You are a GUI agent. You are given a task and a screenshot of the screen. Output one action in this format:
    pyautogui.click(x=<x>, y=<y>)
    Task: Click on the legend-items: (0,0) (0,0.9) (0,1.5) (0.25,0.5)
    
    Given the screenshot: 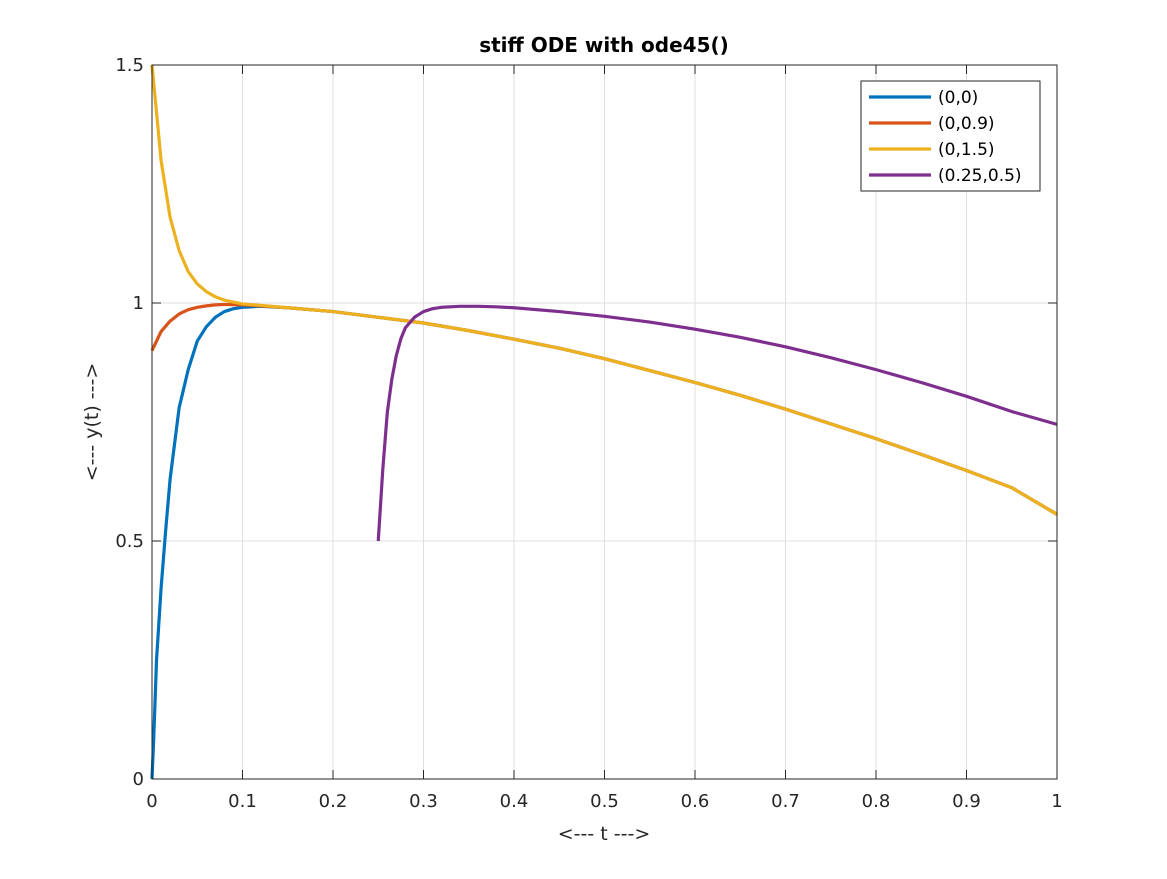 What is the action you would take?
    pyautogui.click(x=945, y=137)
    